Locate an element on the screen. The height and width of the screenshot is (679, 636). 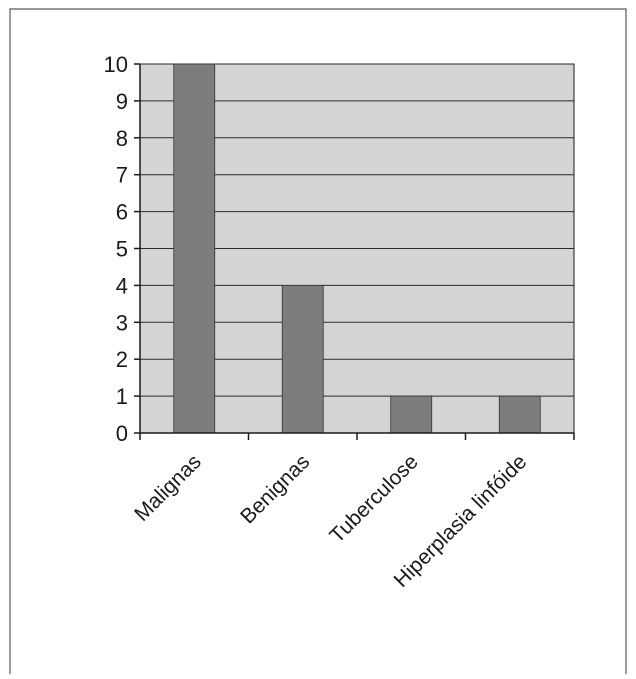
y-tick-label: 7 is located at coordinates (122, 175).